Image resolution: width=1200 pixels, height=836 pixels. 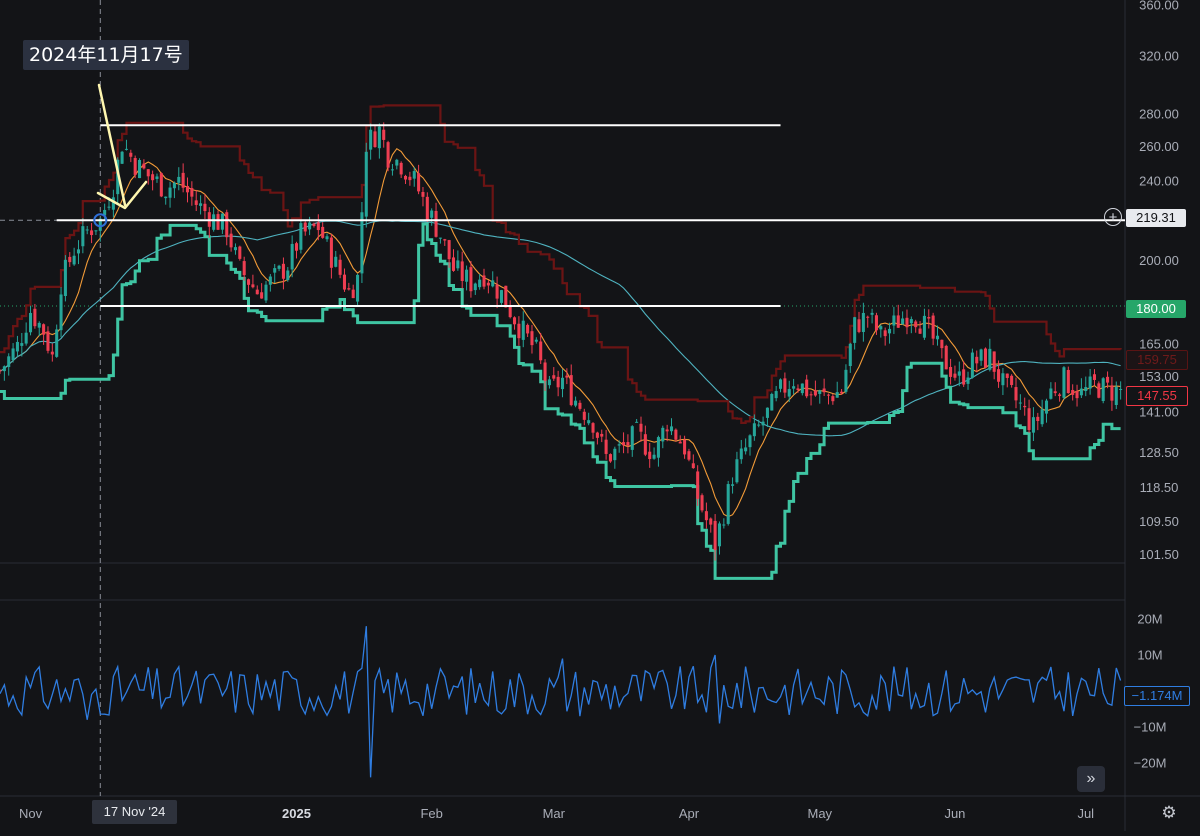 I want to click on price-tick-label: 118.50, so click(x=1159, y=487).